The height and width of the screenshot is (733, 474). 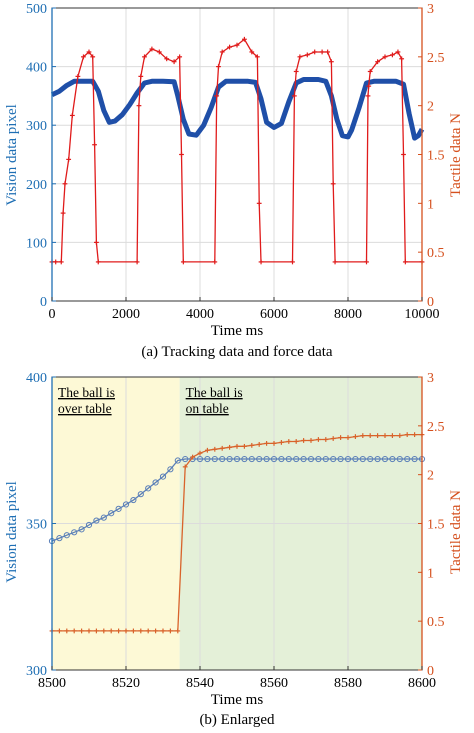 What do you see at coordinates (456, 155) in the screenshot?
I see `y-axis-label-right-a: Tactile data N` at bounding box center [456, 155].